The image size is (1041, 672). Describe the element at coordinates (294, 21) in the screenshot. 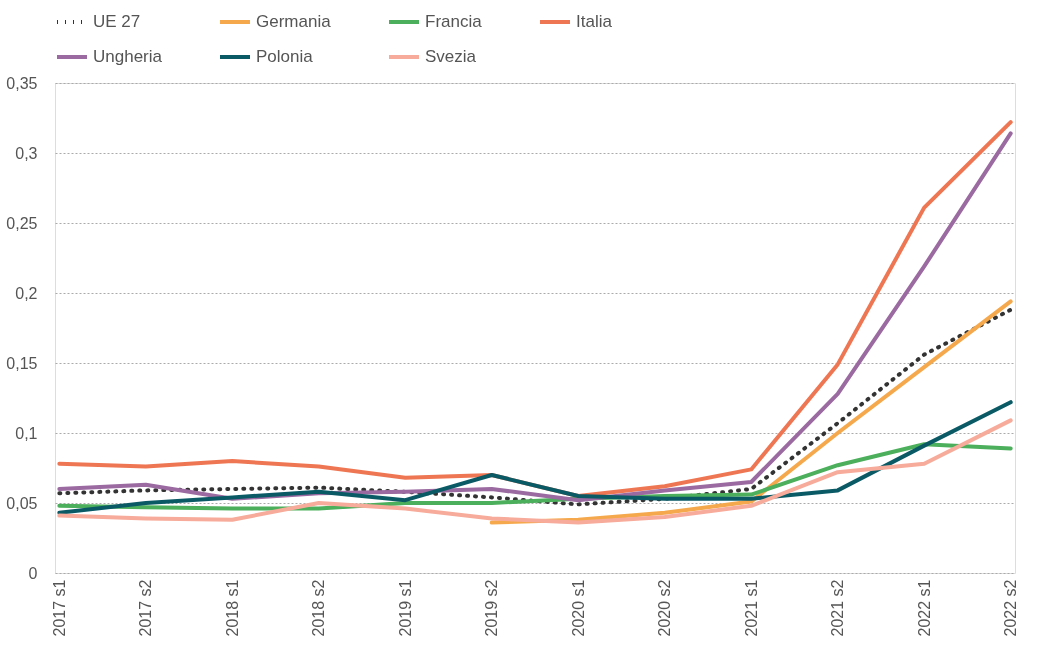

I see `legend-label: Germania` at that location.